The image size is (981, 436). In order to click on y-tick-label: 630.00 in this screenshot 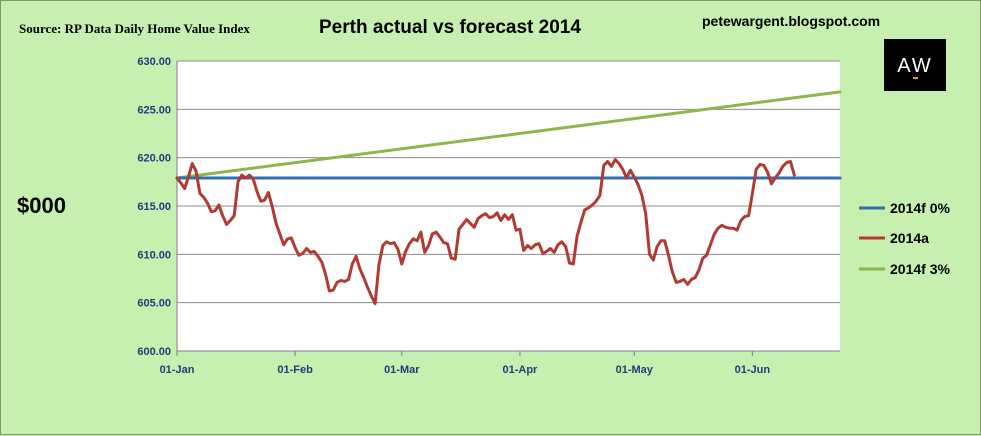, I will do `click(154, 62)`.